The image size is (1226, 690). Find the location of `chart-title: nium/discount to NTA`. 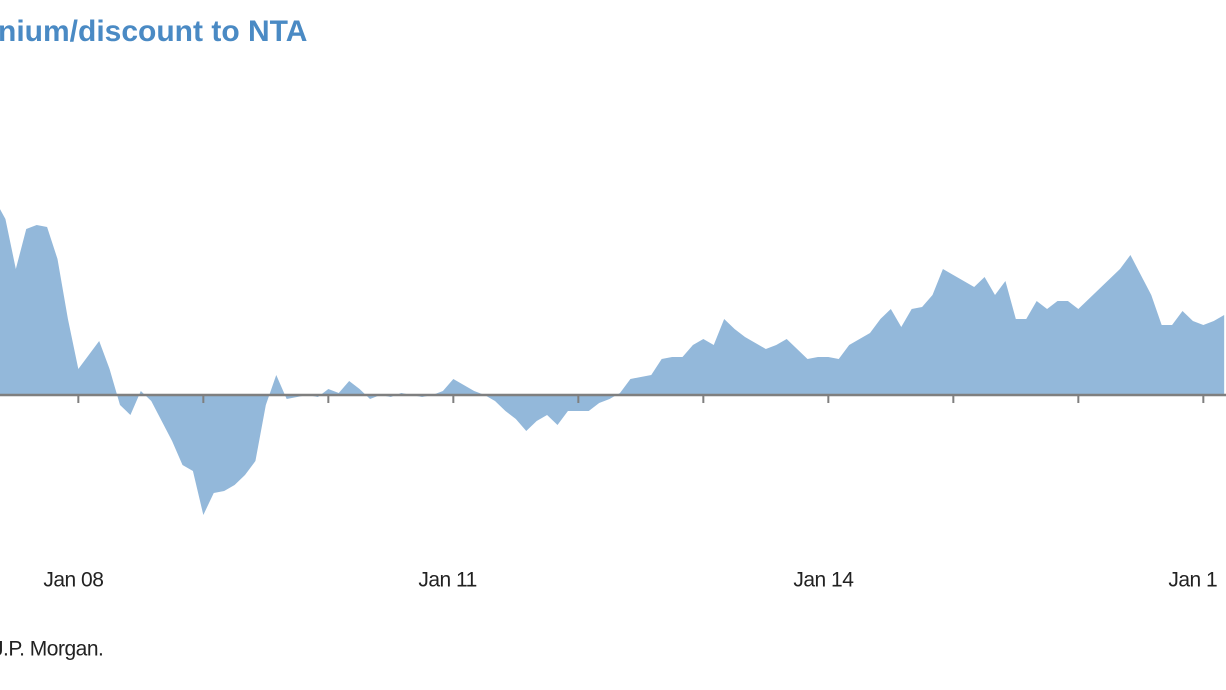

chart-title: nium/discount to NTA is located at coordinates (153, 31).